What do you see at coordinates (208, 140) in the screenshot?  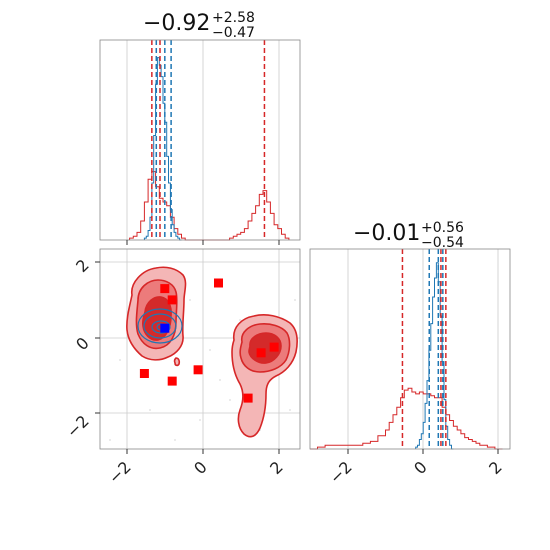 I see `top-left-quantile-lines` at bounding box center [208, 140].